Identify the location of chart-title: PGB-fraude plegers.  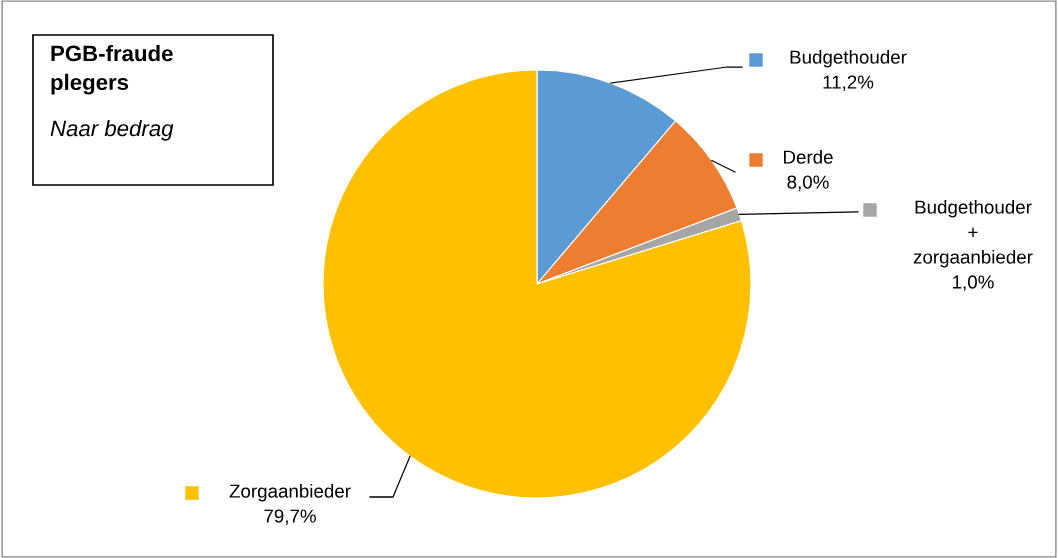
(112, 70).